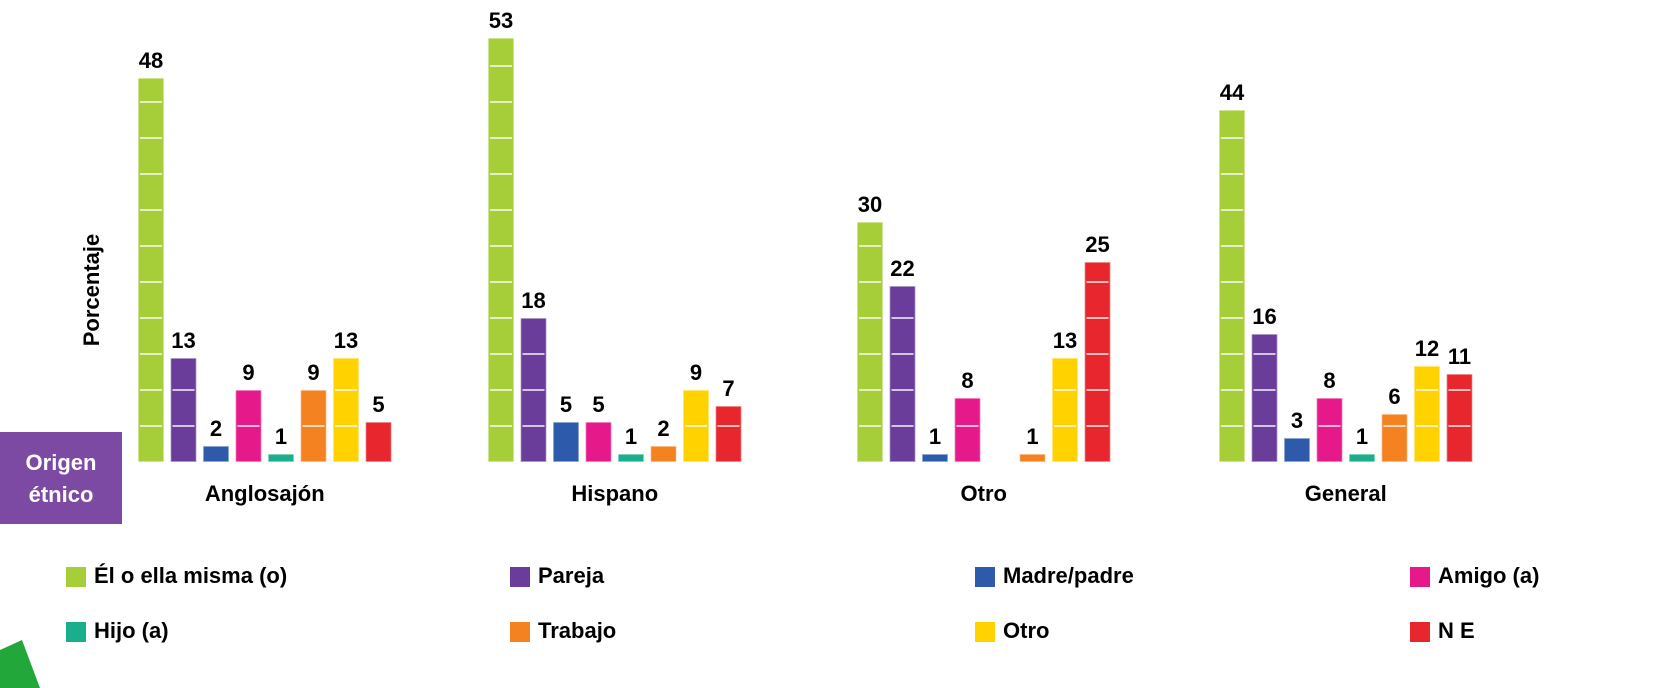  What do you see at coordinates (1264, 316) in the screenshot?
I see `data-label: 16` at bounding box center [1264, 316].